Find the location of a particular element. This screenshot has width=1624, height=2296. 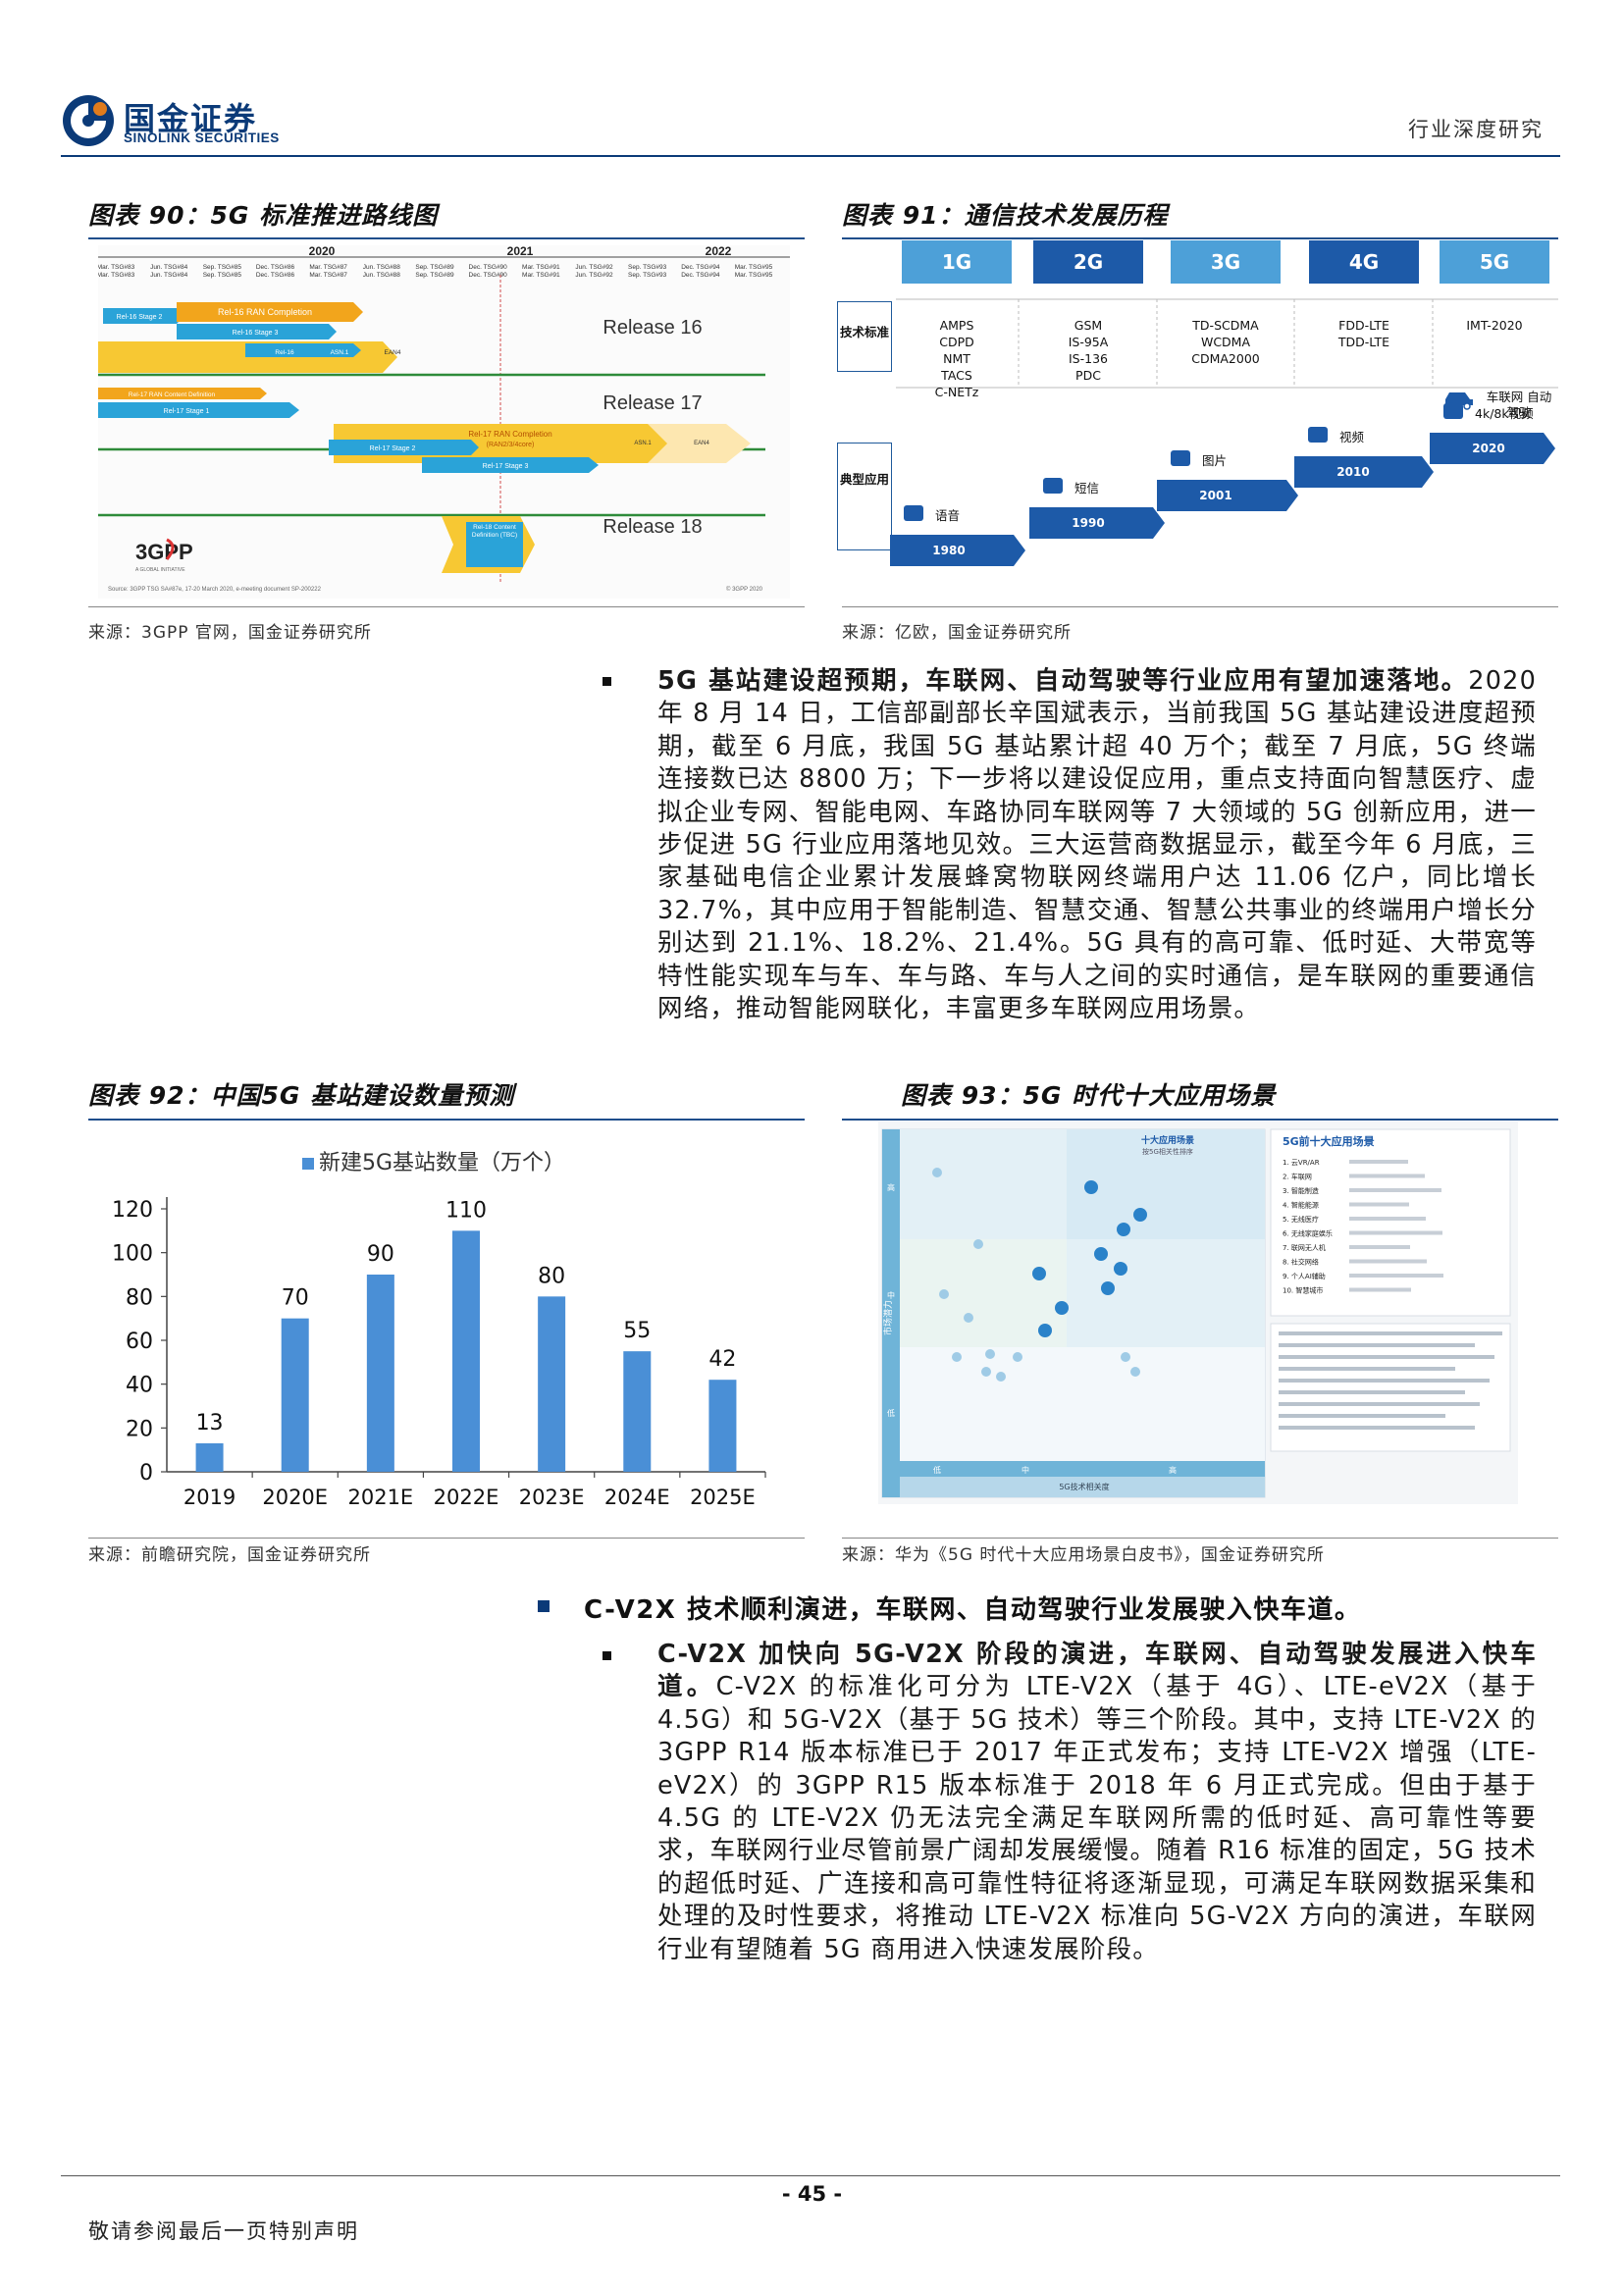

fig91-app-name: 语音 is located at coordinates (948, 515).